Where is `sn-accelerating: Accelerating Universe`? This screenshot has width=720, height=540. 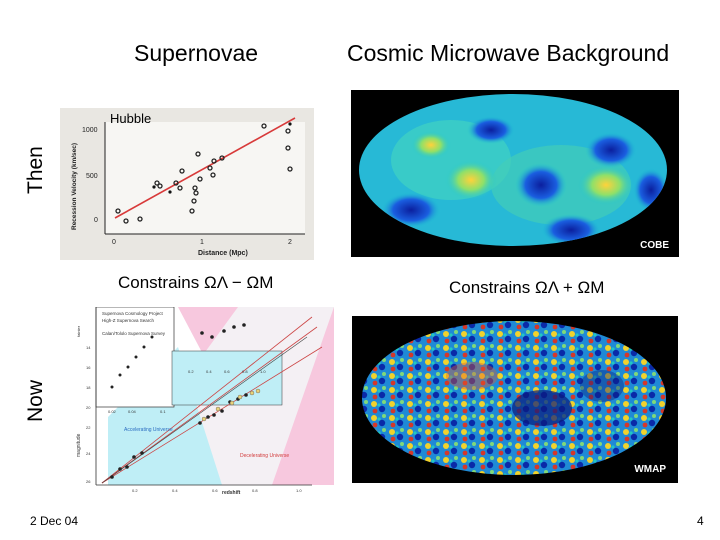
sn-accelerating: Accelerating Universe is located at coordinates (148, 430).